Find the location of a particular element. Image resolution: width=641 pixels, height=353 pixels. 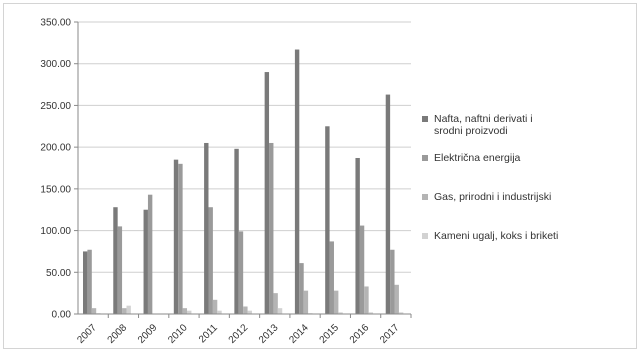

legend-item: Električna energija is located at coordinates (471, 158).